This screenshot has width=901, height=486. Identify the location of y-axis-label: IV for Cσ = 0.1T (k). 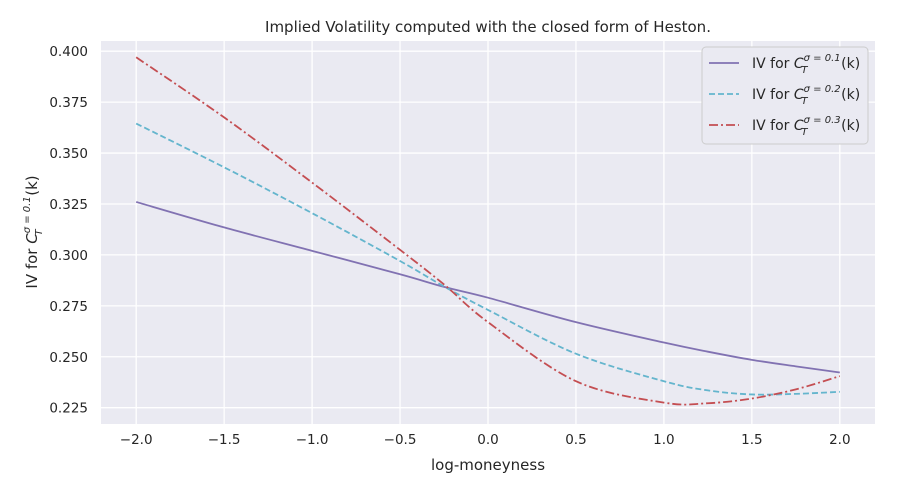
(33, 231).